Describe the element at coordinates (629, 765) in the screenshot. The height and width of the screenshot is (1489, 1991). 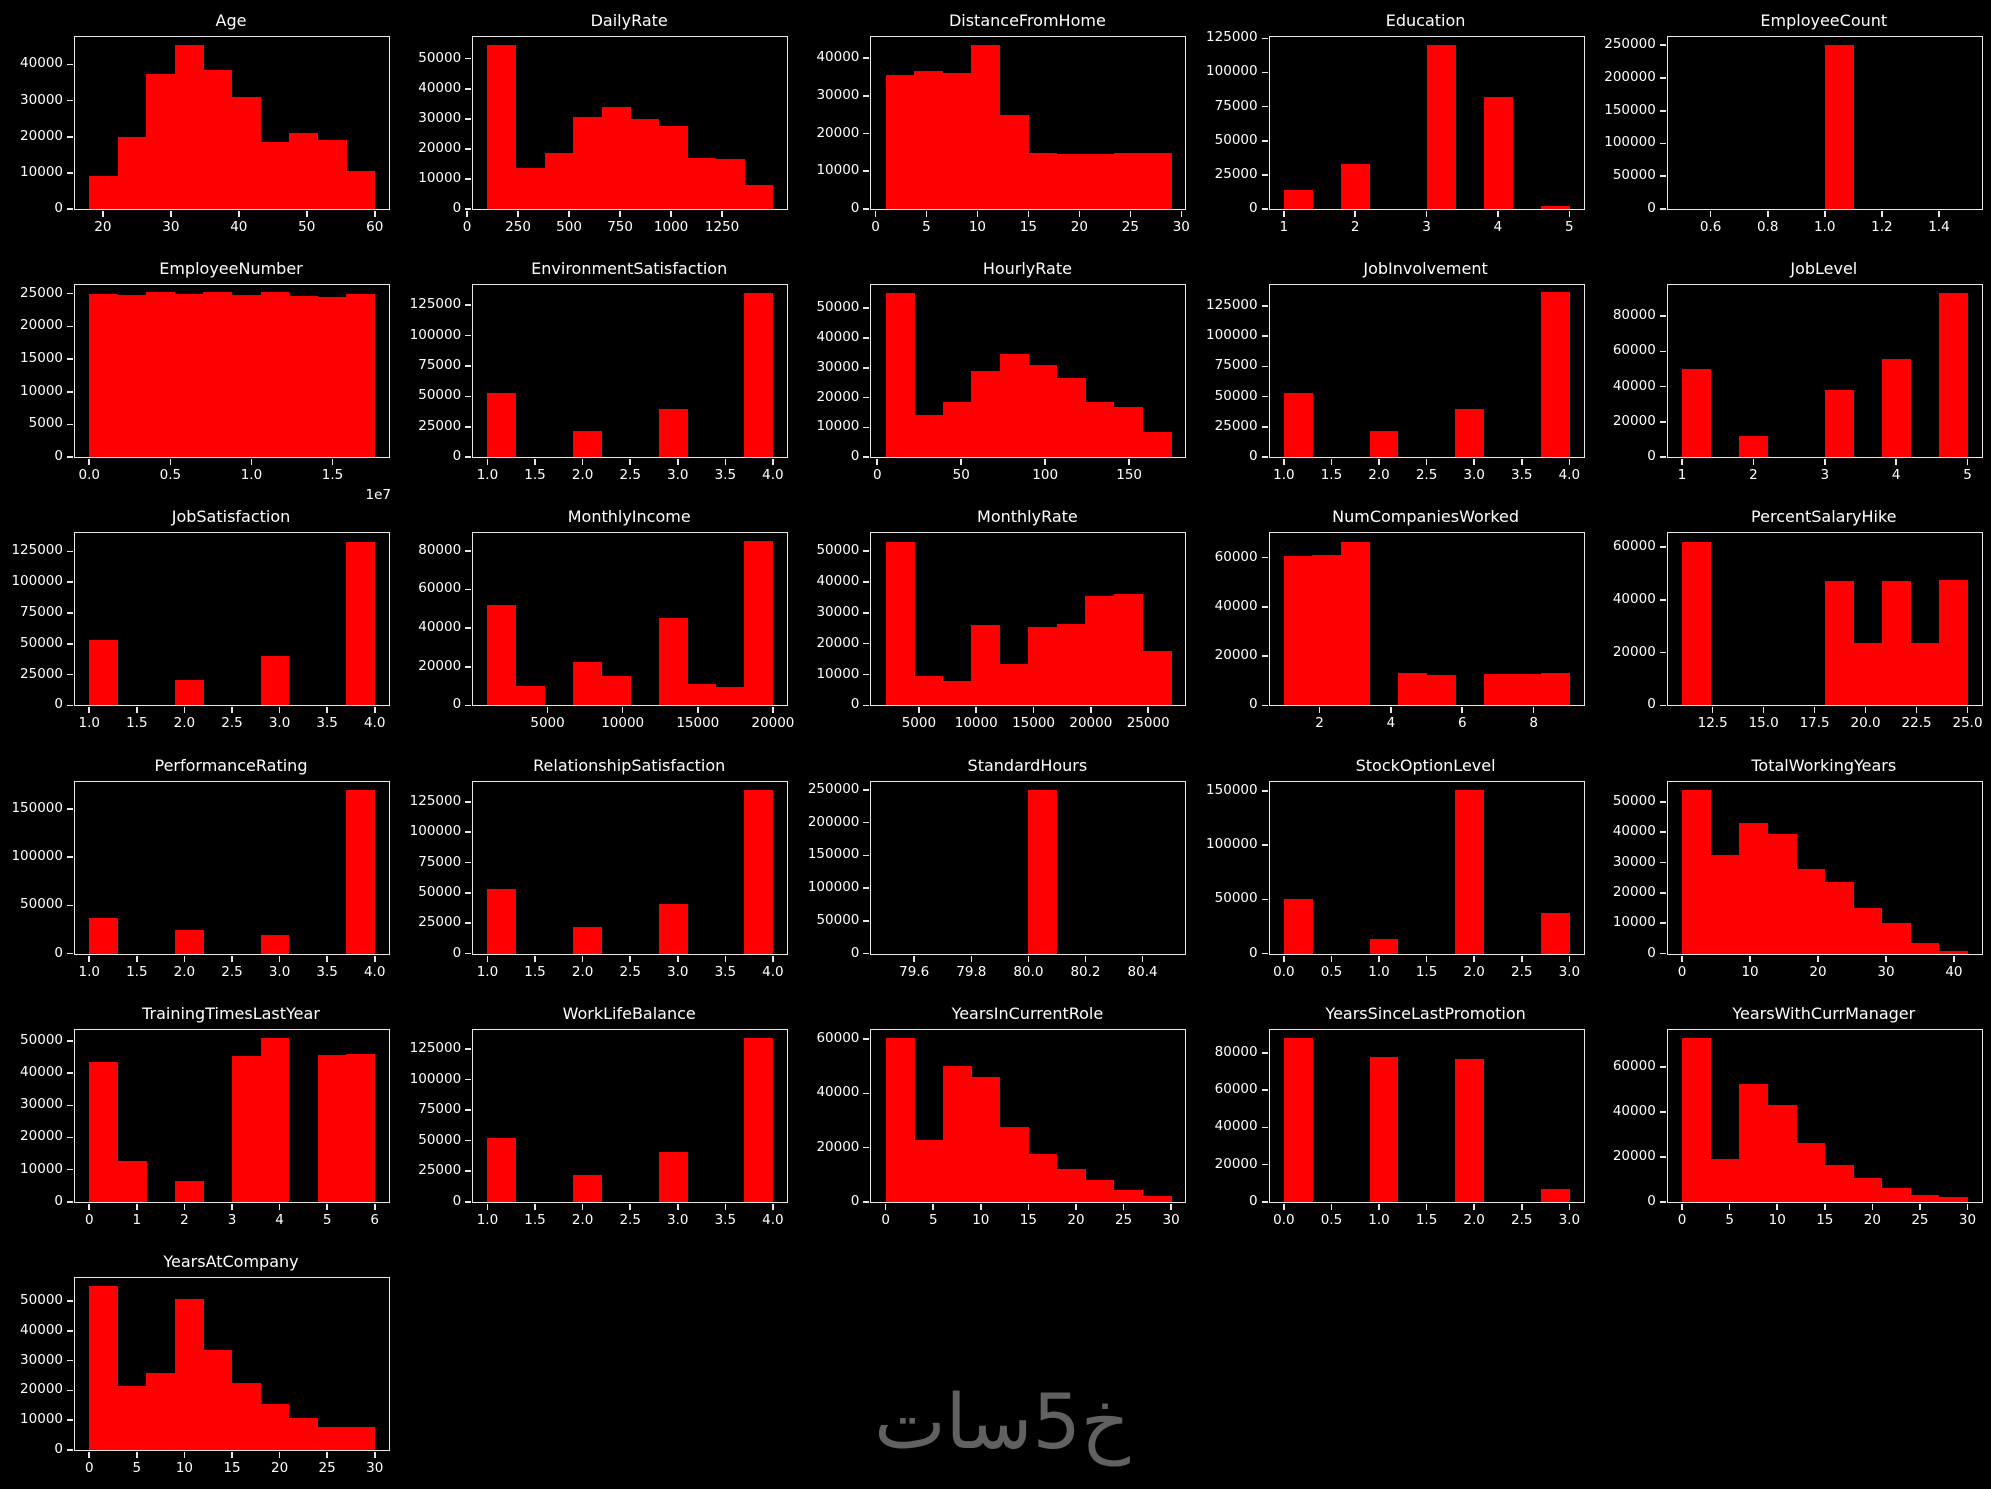
I see `plot-title: RelationshipSatisfaction` at that location.